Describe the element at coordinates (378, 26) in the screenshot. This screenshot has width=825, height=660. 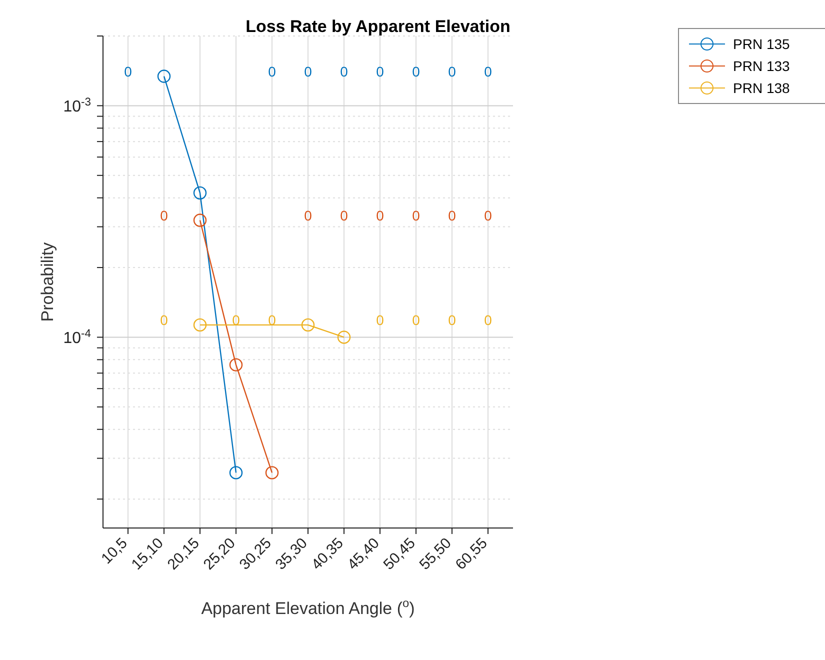
I see `chart-title: Loss Rate by Apparent Elevation` at that location.